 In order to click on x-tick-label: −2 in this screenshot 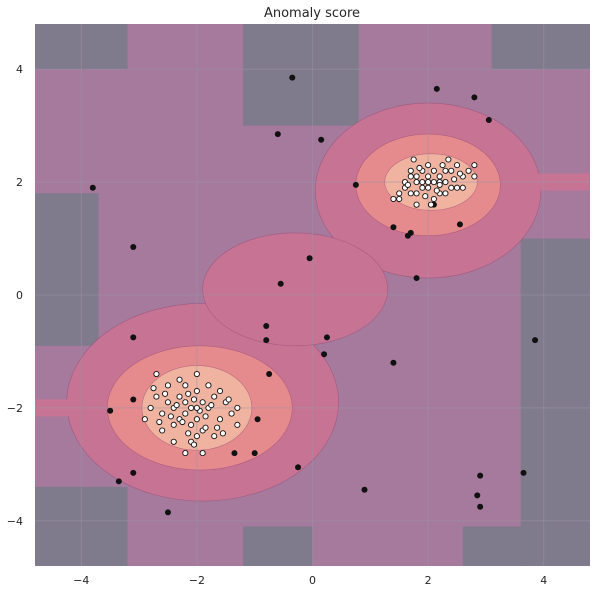, I will do `click(197, 580)`.